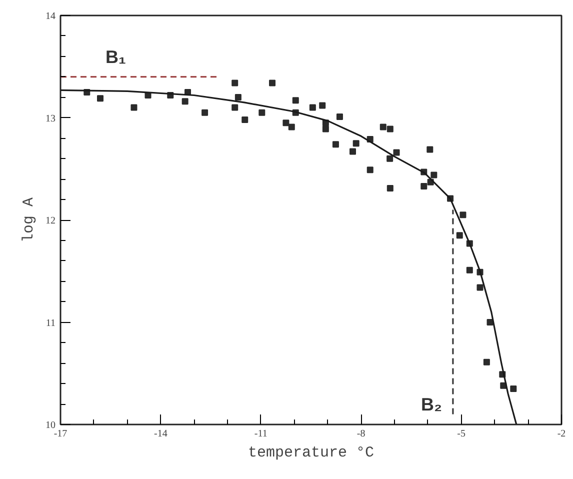 The width and height of the screenshot is (573, 479). Describe the element at coordinates (311, 453) in the screenshot. I see `x-axis-title: temperature °C` at that location.